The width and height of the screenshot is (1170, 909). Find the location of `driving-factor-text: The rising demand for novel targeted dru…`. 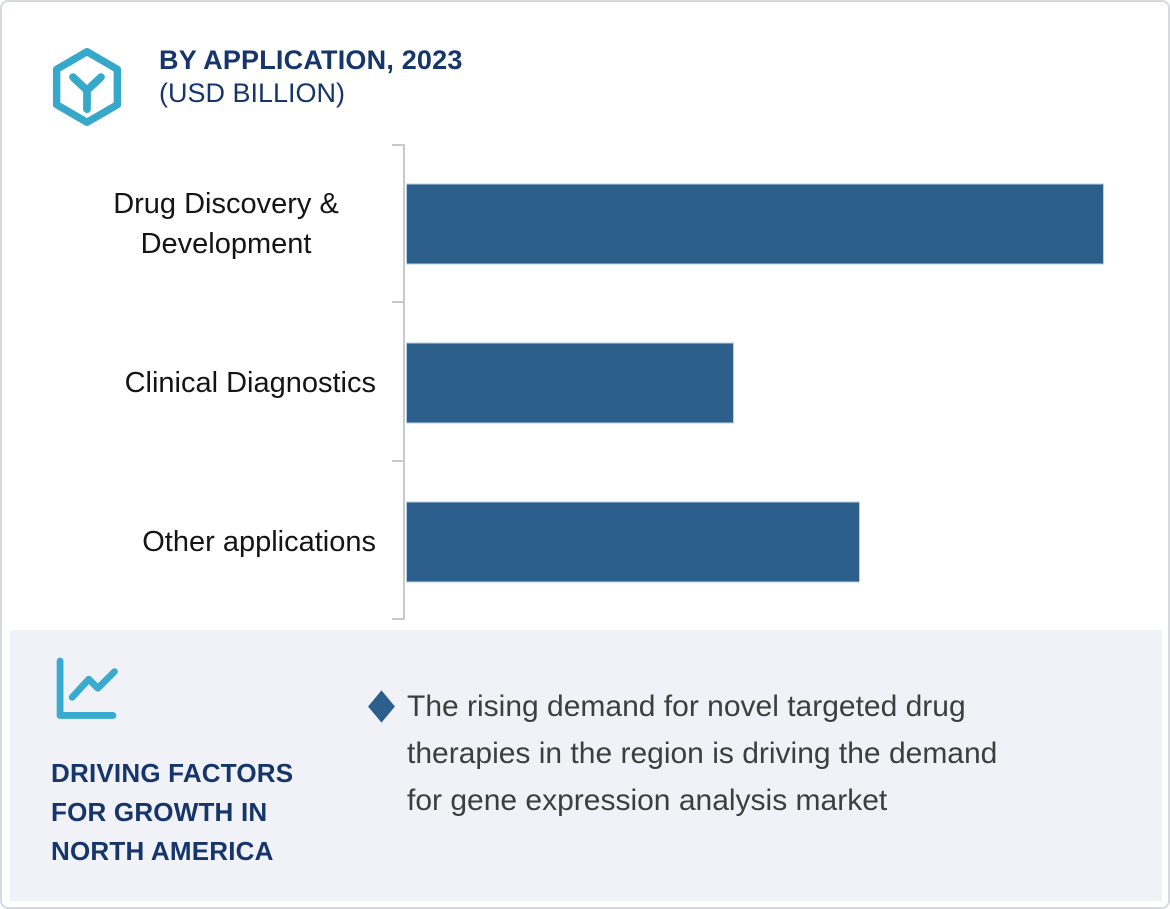

driving-factor-text: The rising demand for novel targeted dru… is located at coordinates (702, 753).